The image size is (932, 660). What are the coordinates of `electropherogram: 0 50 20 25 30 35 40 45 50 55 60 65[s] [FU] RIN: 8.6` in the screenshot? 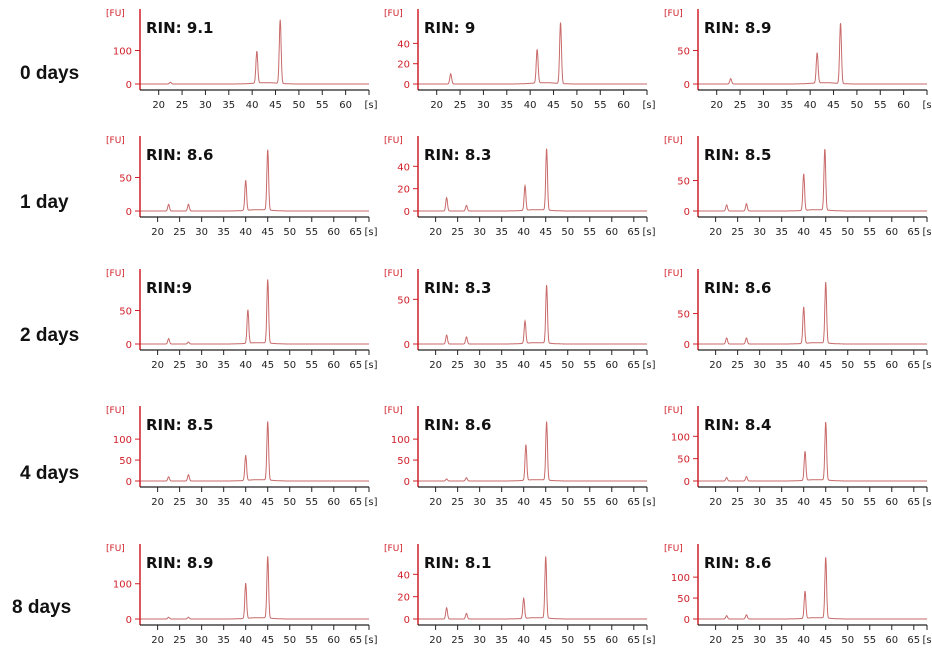 It's located at (240, 189).